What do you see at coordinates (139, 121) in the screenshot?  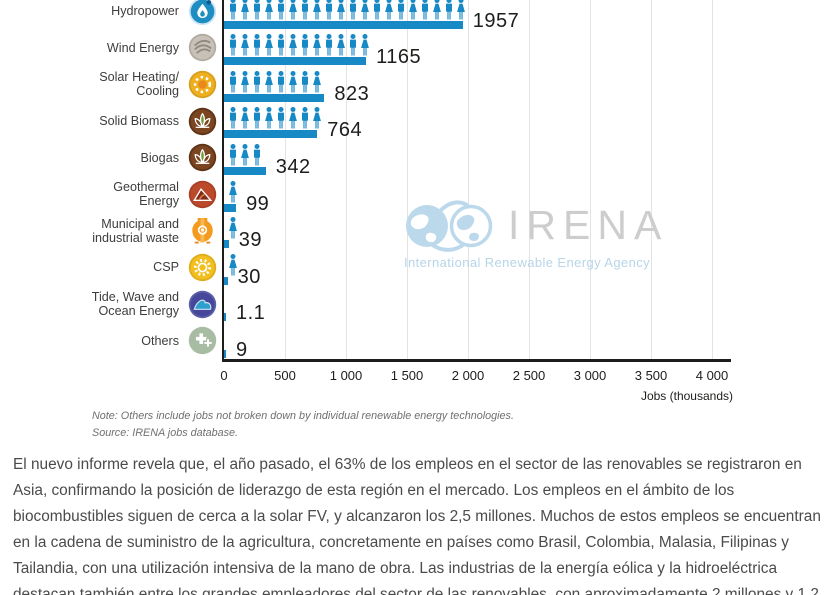 I see `category-label: Solid Biomass` at bounding box center [139, 121].